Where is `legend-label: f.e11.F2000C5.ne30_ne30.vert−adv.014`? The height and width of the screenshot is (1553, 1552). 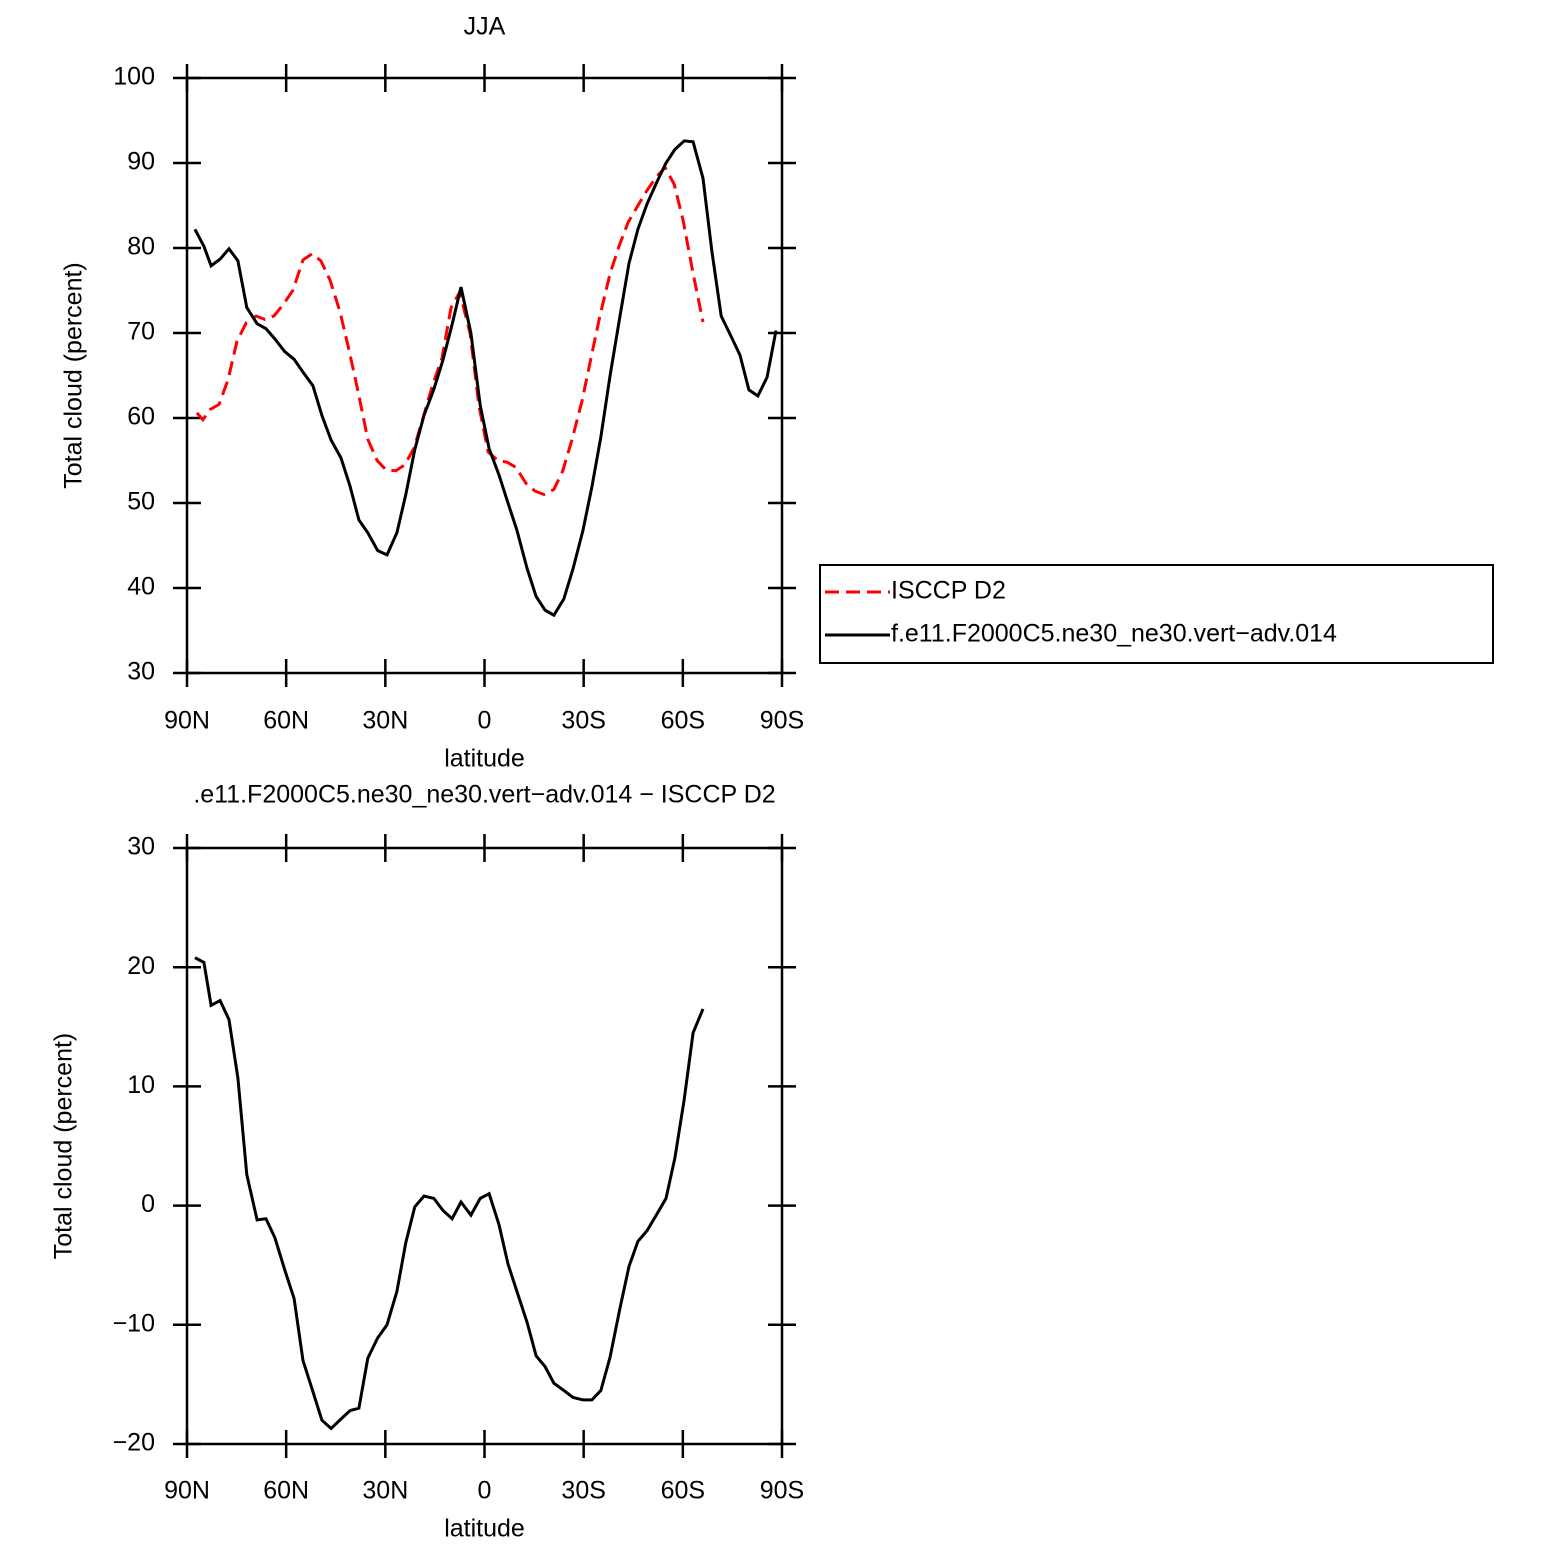 legend-label: f.e11.F2000C5.ne30_ne30.vert−adv.014 is located at coordinates (1114, 634).